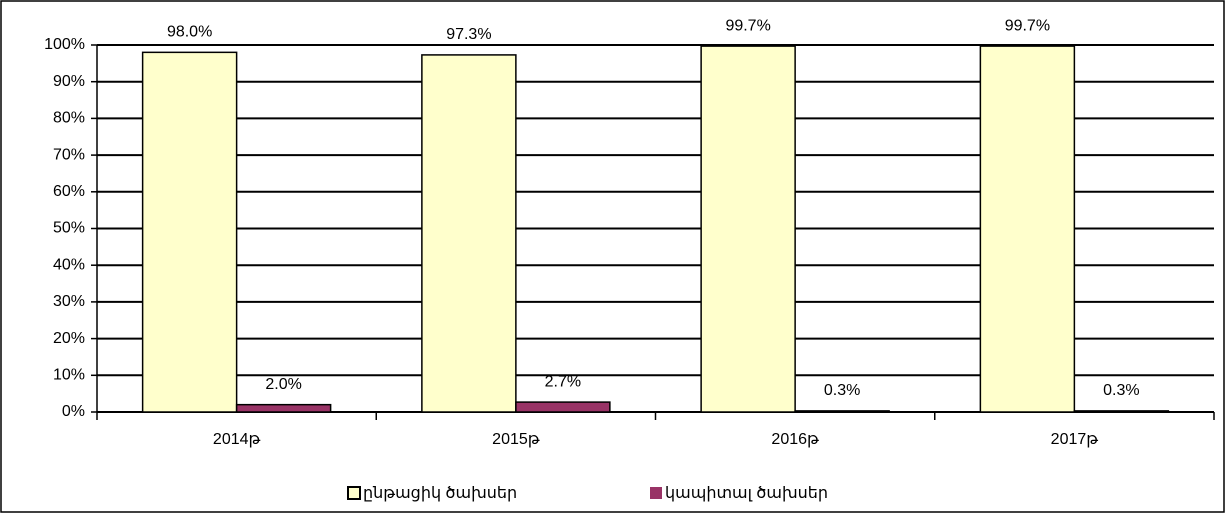  I want to click on value-label: 2.7%, so click(563, 381).